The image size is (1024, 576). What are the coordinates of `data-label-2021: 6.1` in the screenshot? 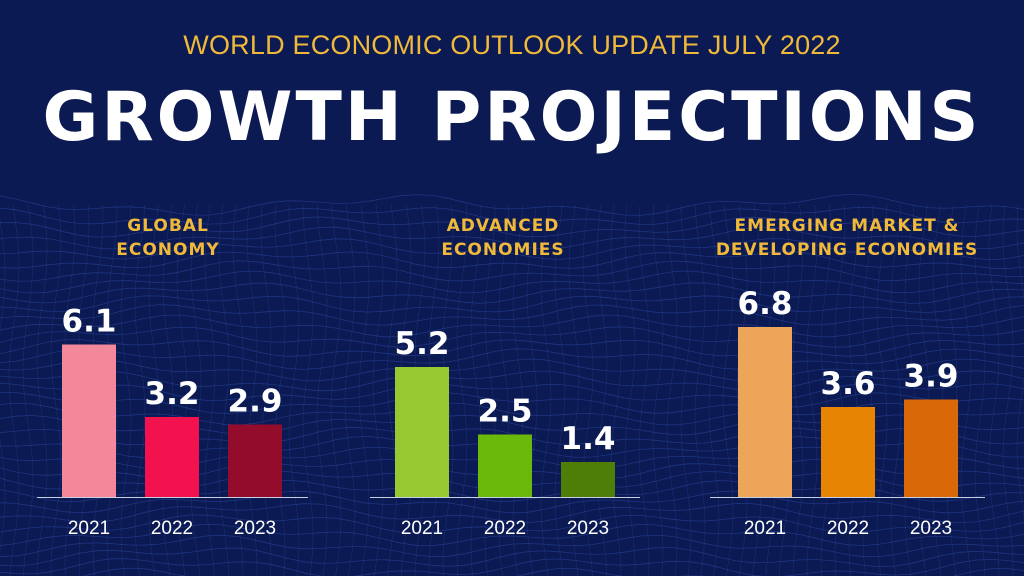 It's located at (89, 322).